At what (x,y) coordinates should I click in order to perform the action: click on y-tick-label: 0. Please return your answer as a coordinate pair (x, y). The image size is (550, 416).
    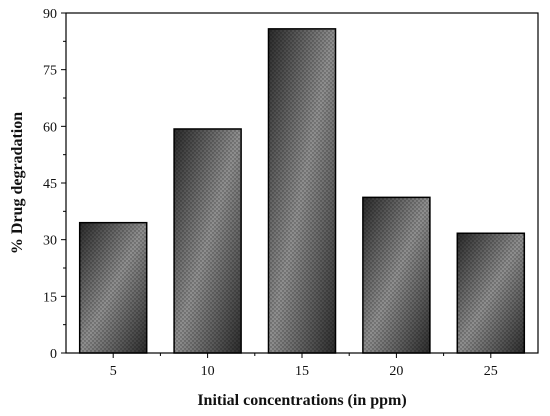
    Looking at the image, I should click on (53, 354).